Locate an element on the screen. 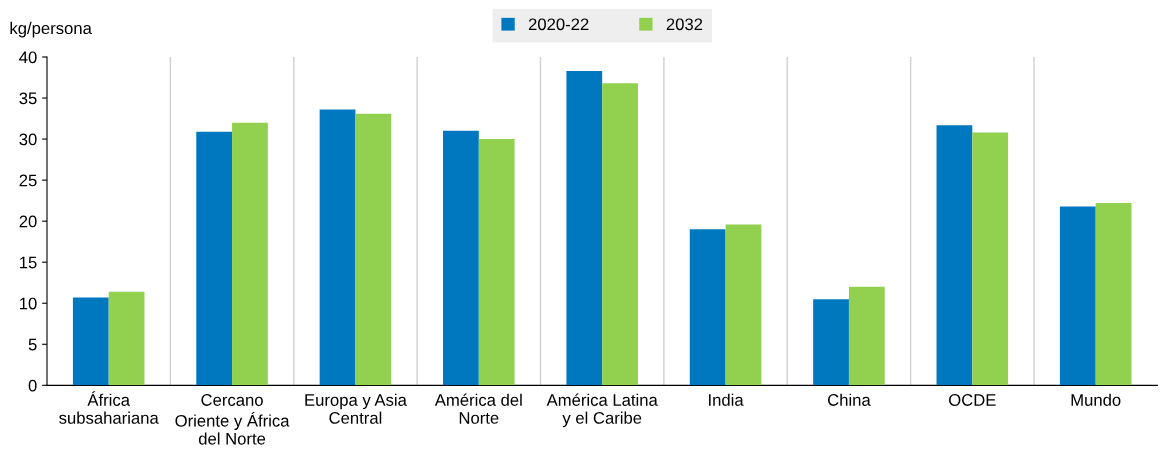 The height and width of the screenshot is (456, 1175). x-tick-label: África subsahariana is located at coordinates (109, 407).